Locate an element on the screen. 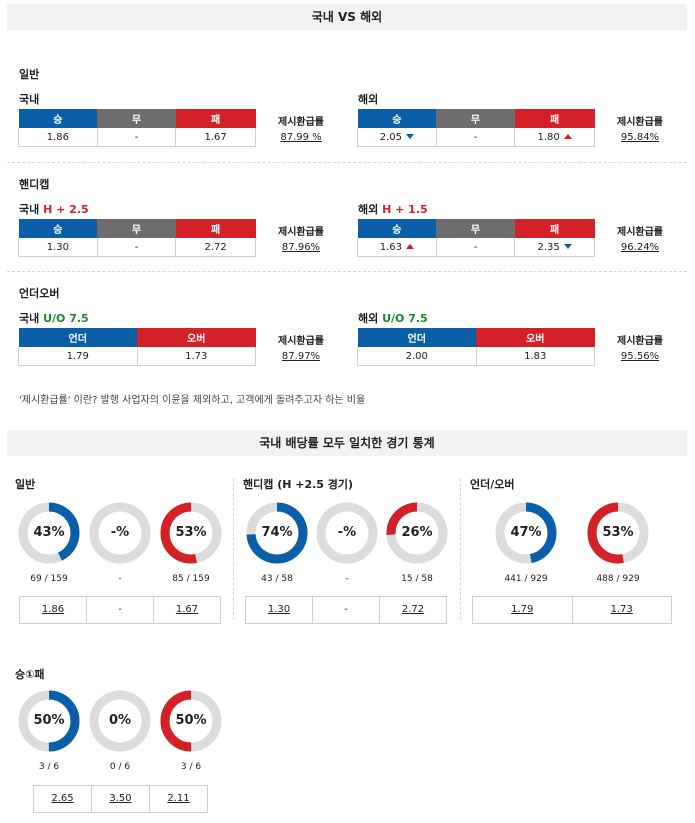 The image size is (695, 823). stats-odds-cell: 1.67 is located at coordinates (186, 610).